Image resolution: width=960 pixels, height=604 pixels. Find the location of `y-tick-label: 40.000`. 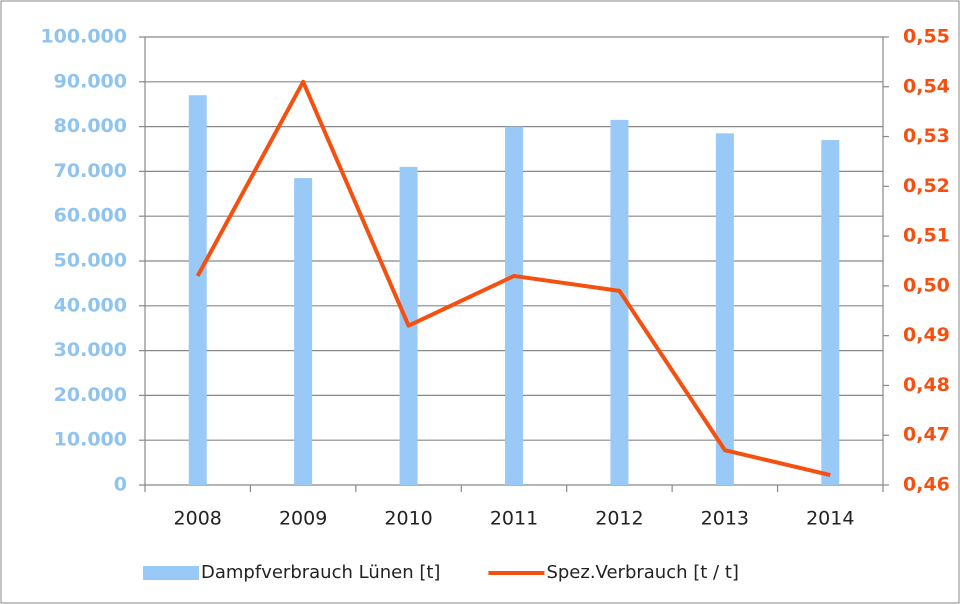

y-tick-label: 40.000 is located at coordinates (90, 305).